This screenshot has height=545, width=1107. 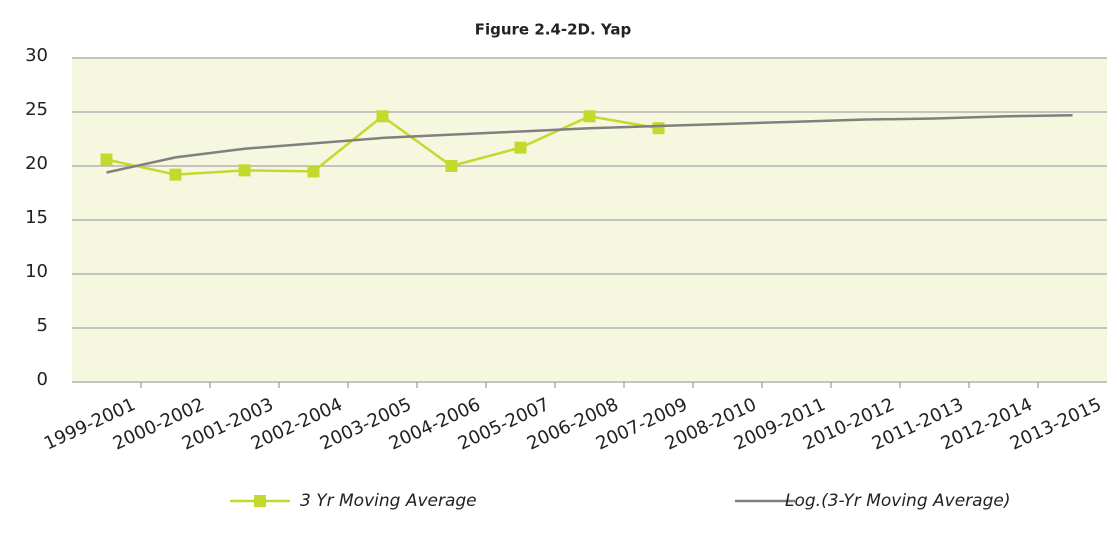 I want to click on y-tick-label: 30, so click(x=36, y=55).